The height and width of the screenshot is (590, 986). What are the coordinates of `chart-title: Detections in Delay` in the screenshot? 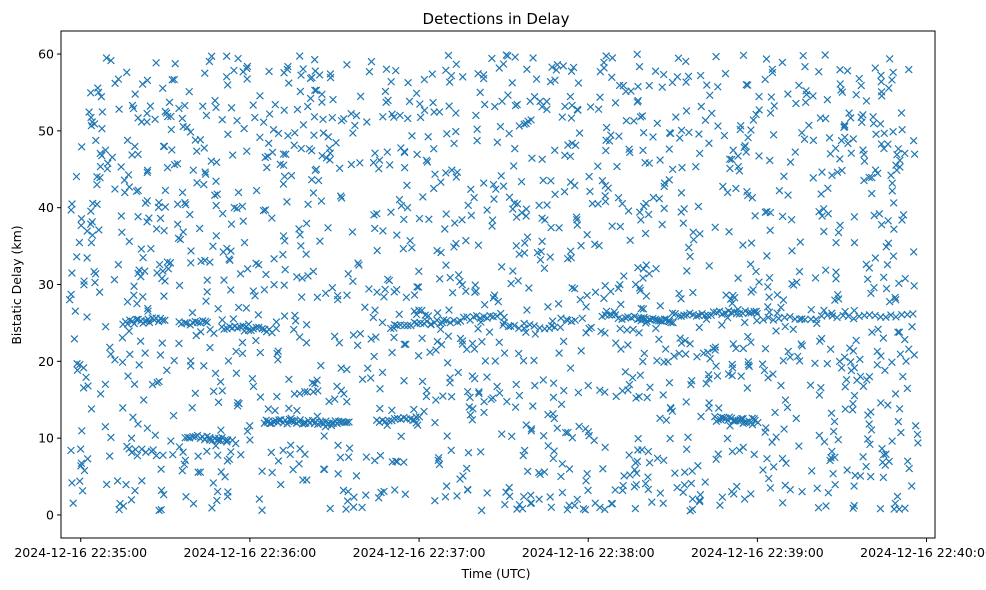 It's located at (496, 19).